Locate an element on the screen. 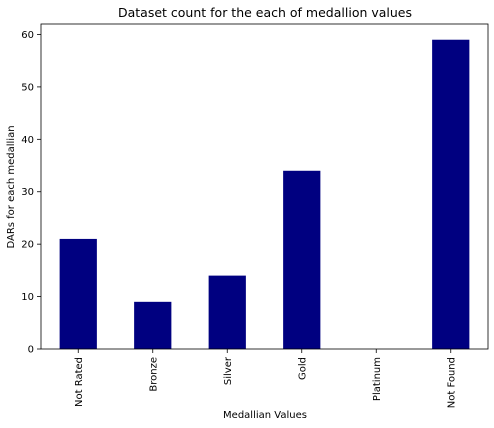 The height and width of the screenshot is (428, 494). y-tick-label: 60 is located at coordinates (27, 35).